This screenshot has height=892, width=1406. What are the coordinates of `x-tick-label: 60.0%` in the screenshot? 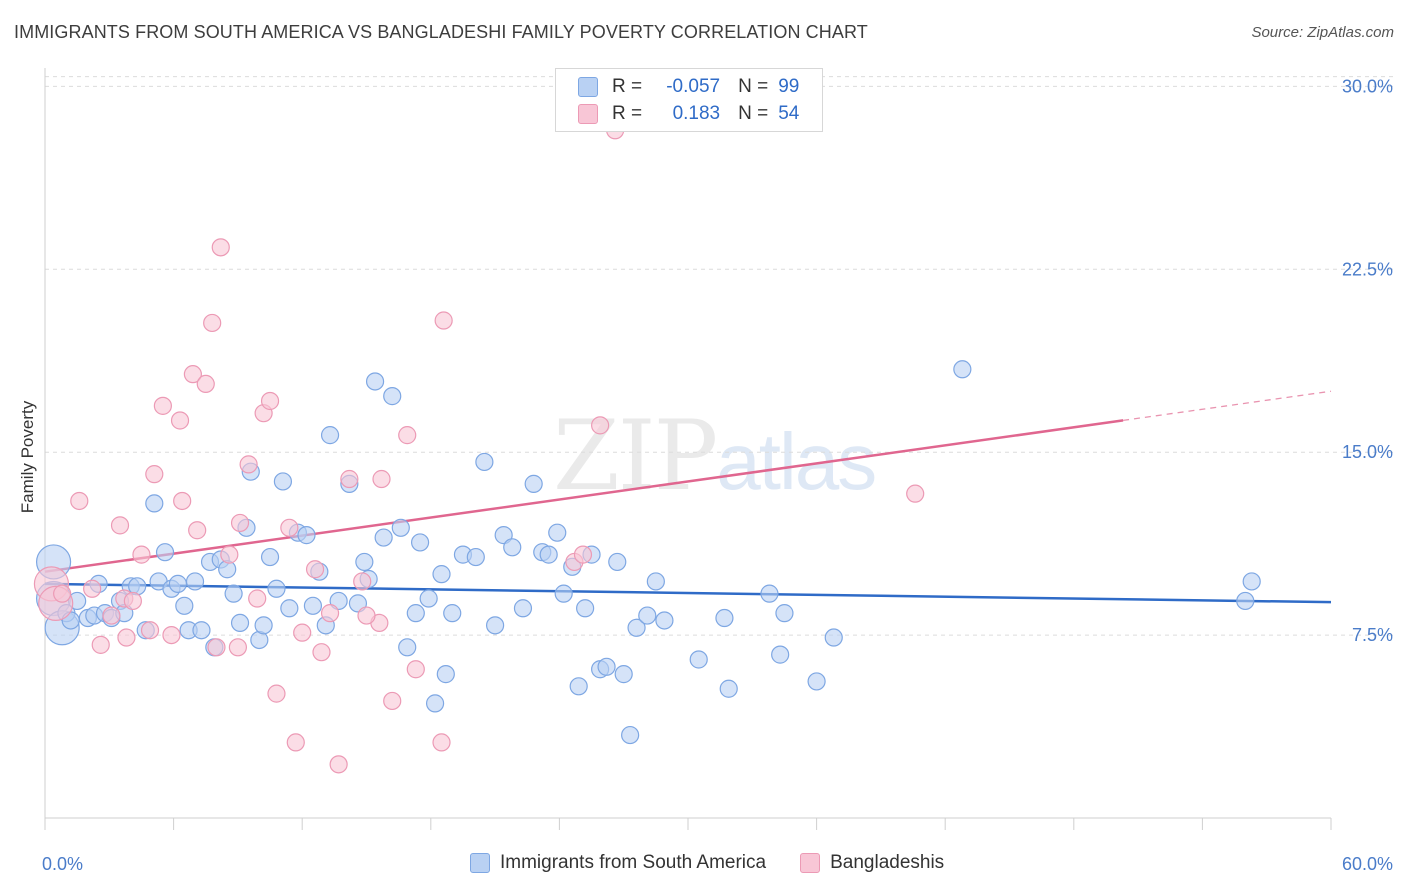 It's located at (1367, 864).